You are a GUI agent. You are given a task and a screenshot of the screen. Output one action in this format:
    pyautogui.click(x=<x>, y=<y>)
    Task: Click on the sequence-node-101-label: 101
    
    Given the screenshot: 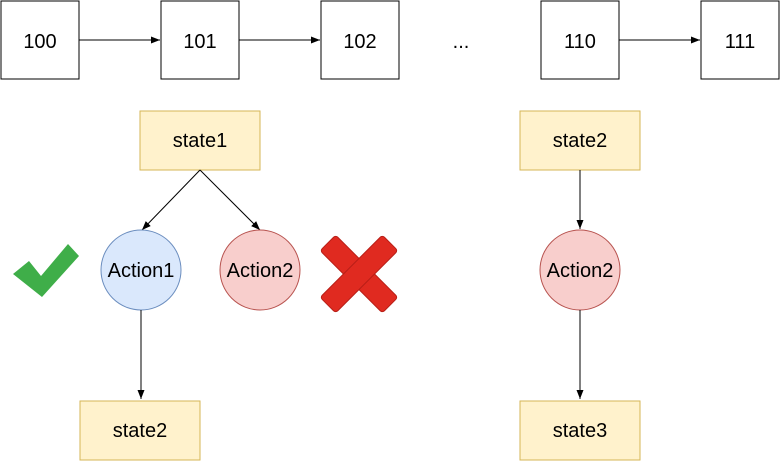 What is the action you would take?
    pyautogui.click(x=199, y=42)
    